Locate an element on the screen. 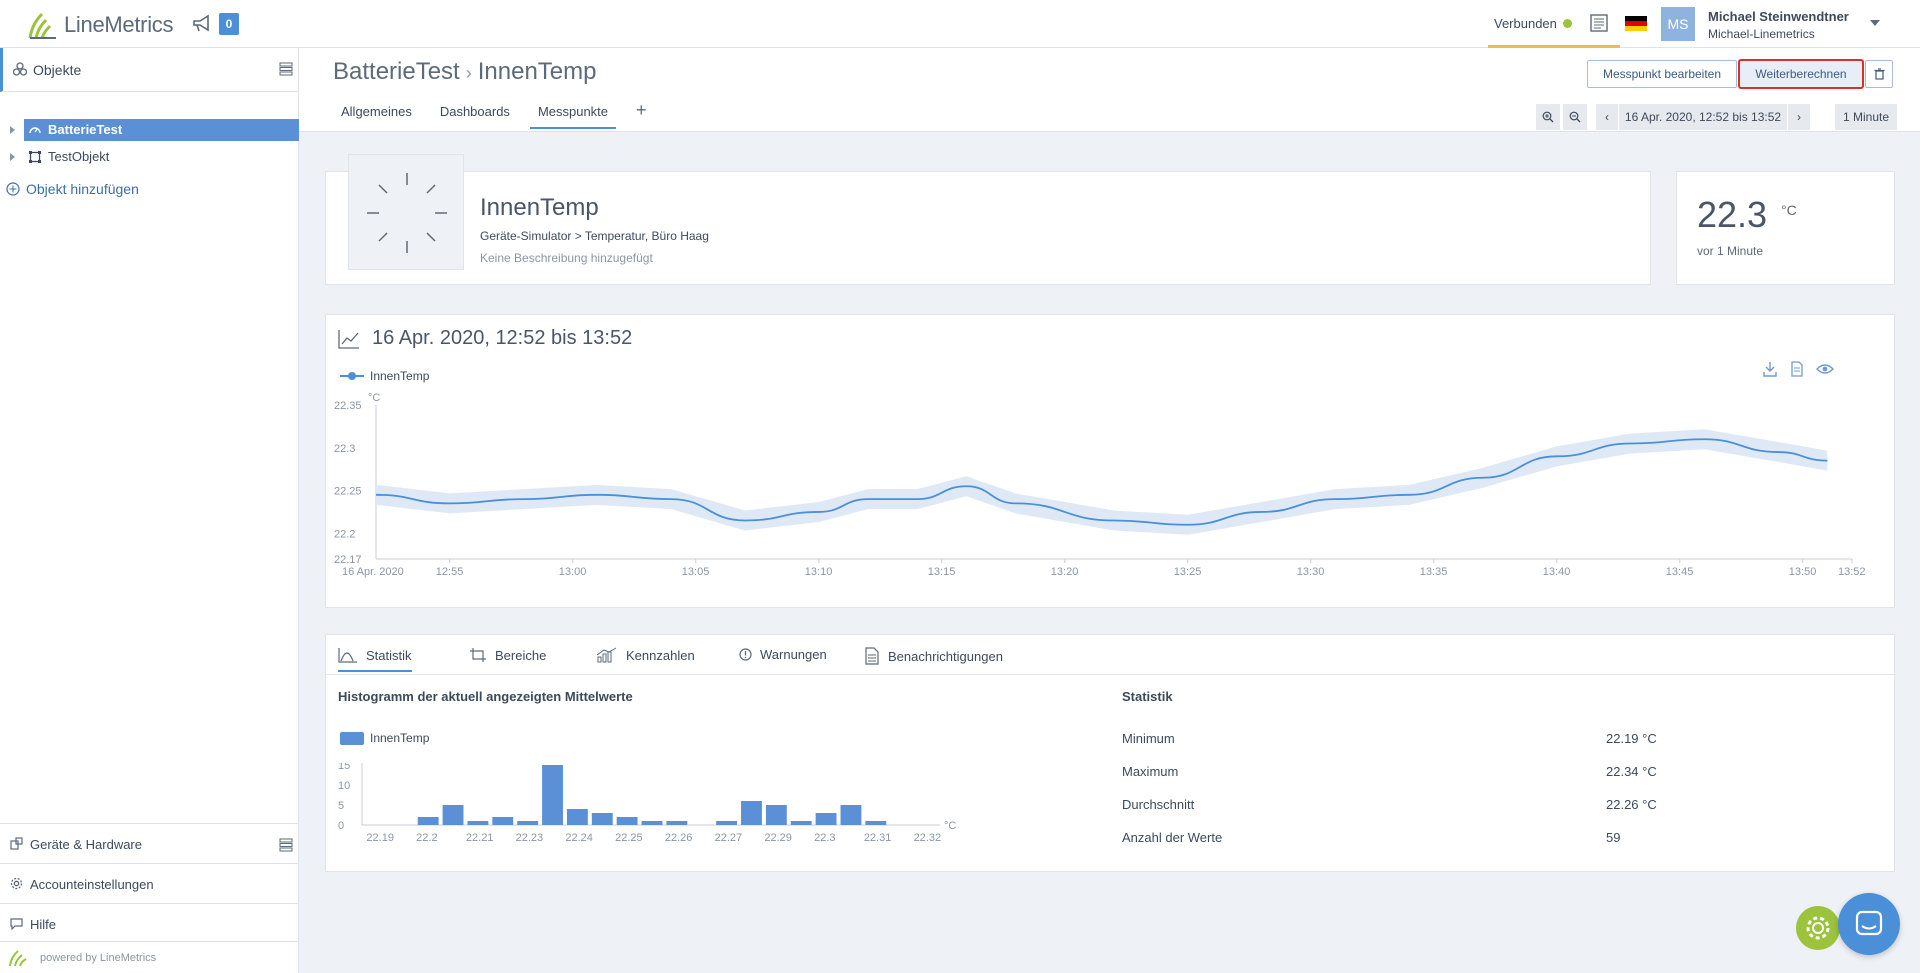 The image size is (1920, 973). trash-icon is located at coordinates (1879, 74).